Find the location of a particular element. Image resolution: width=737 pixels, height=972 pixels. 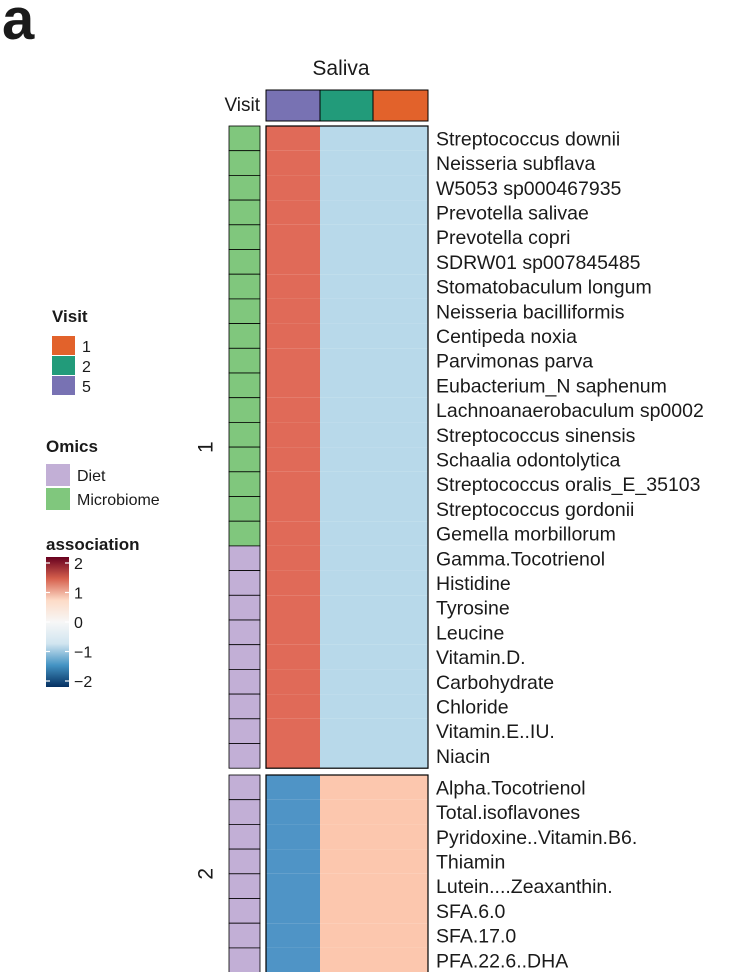

heatmap-block-border is located at coordinates (347, 447).